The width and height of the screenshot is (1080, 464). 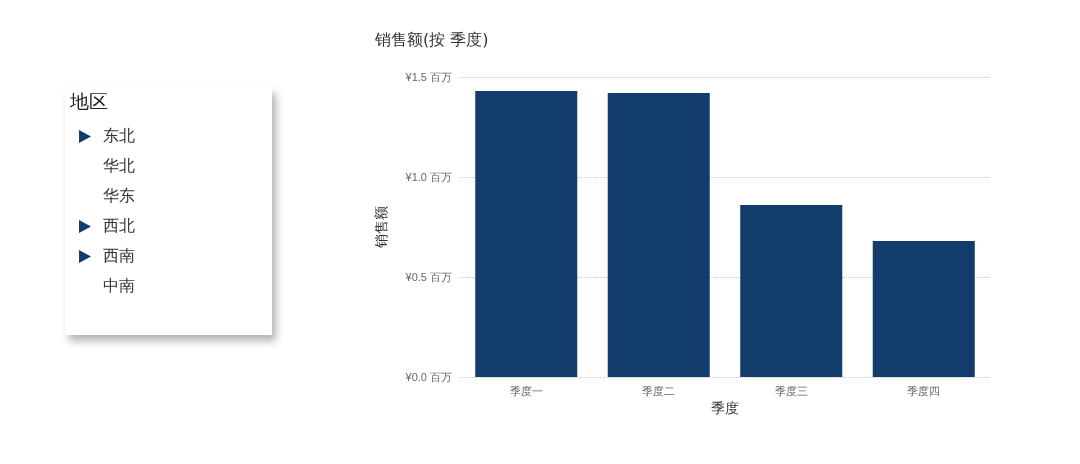 I want to click on x-tick-label: 季度一, so click(x=526, y=390).